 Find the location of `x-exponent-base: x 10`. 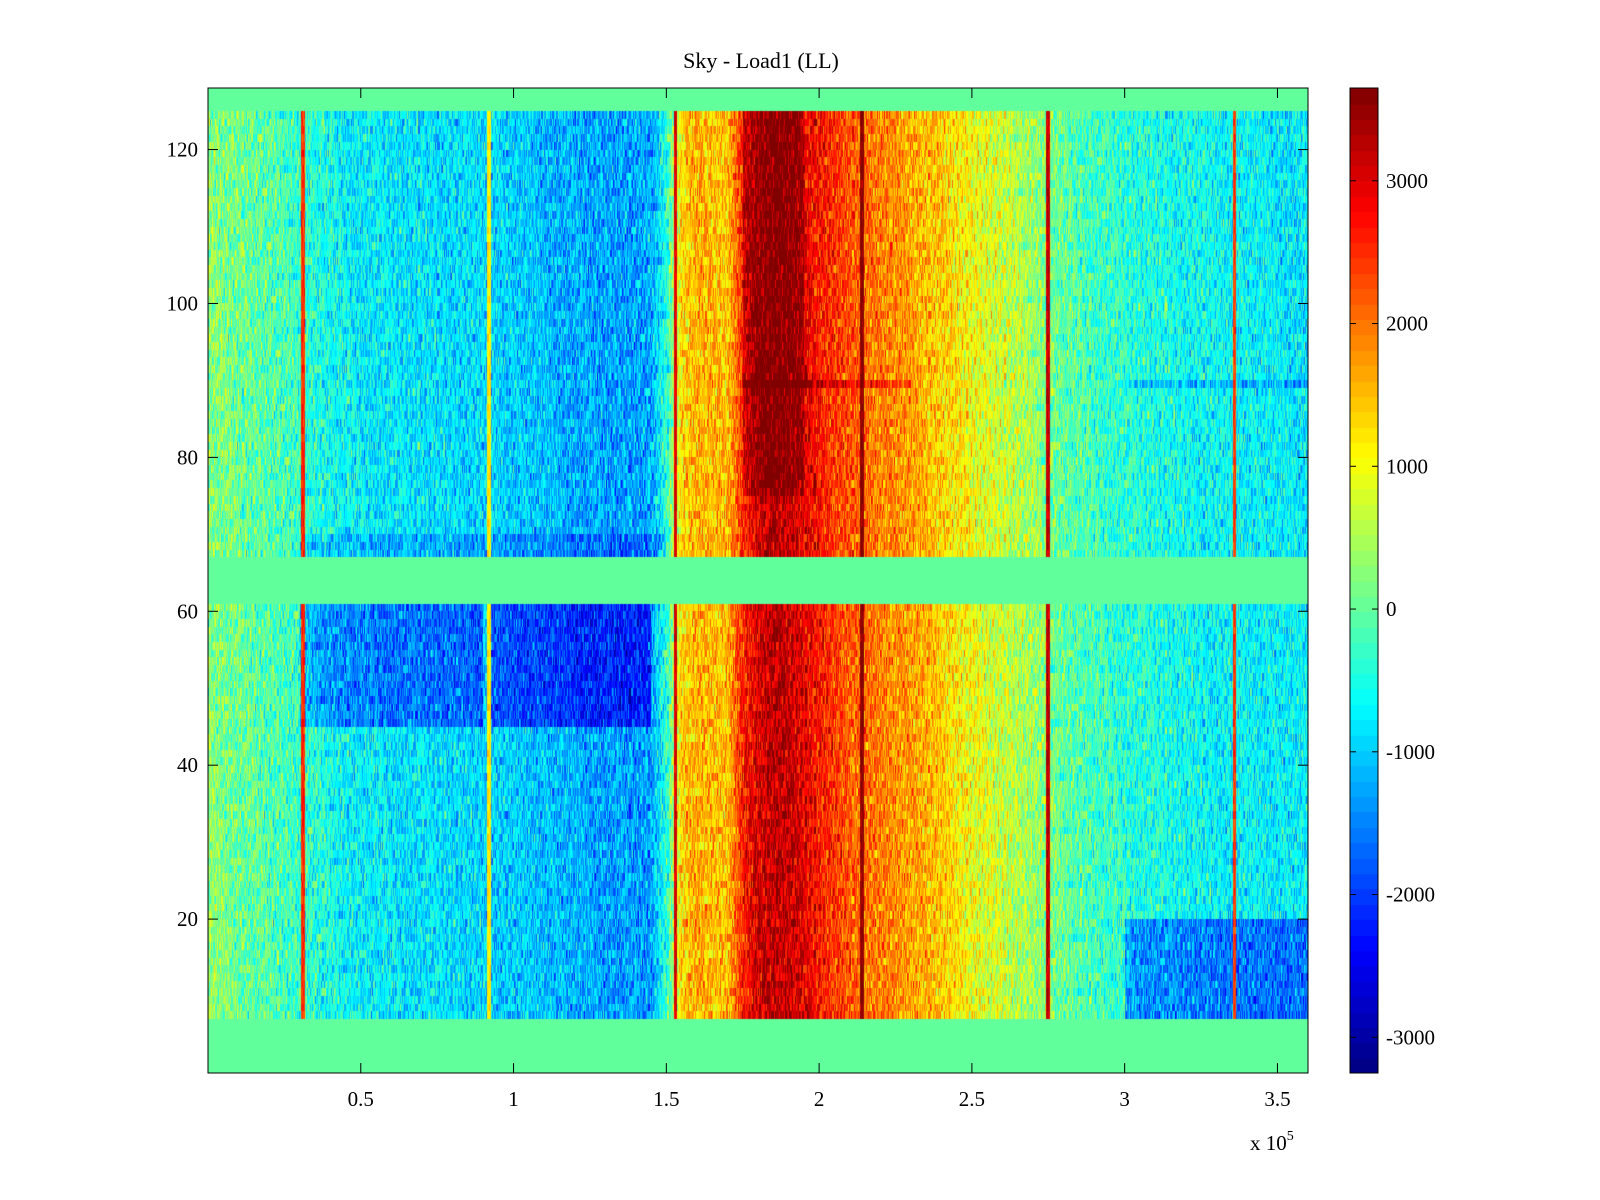

x-exponent-base: x 10 is located at coordinates (1268, 1143).